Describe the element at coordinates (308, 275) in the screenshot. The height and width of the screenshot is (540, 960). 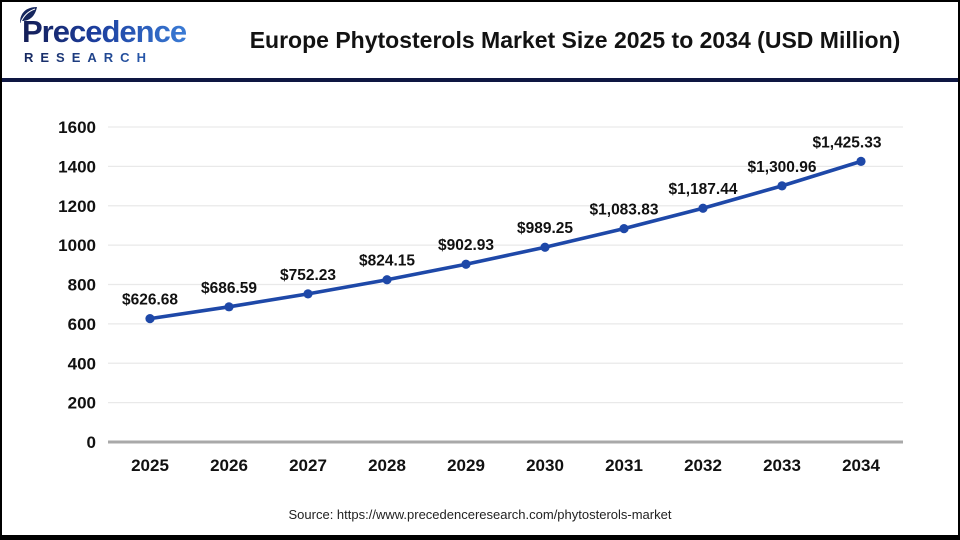
I see `data-label: $752.23` at that location.